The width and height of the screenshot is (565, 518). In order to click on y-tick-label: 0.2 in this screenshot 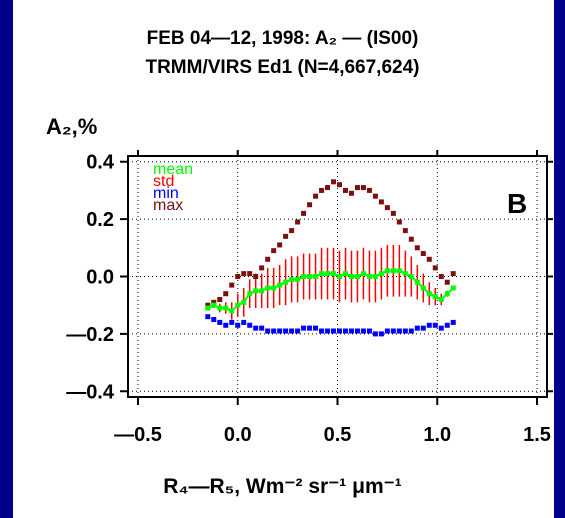, I will do `click(100, 220)`.